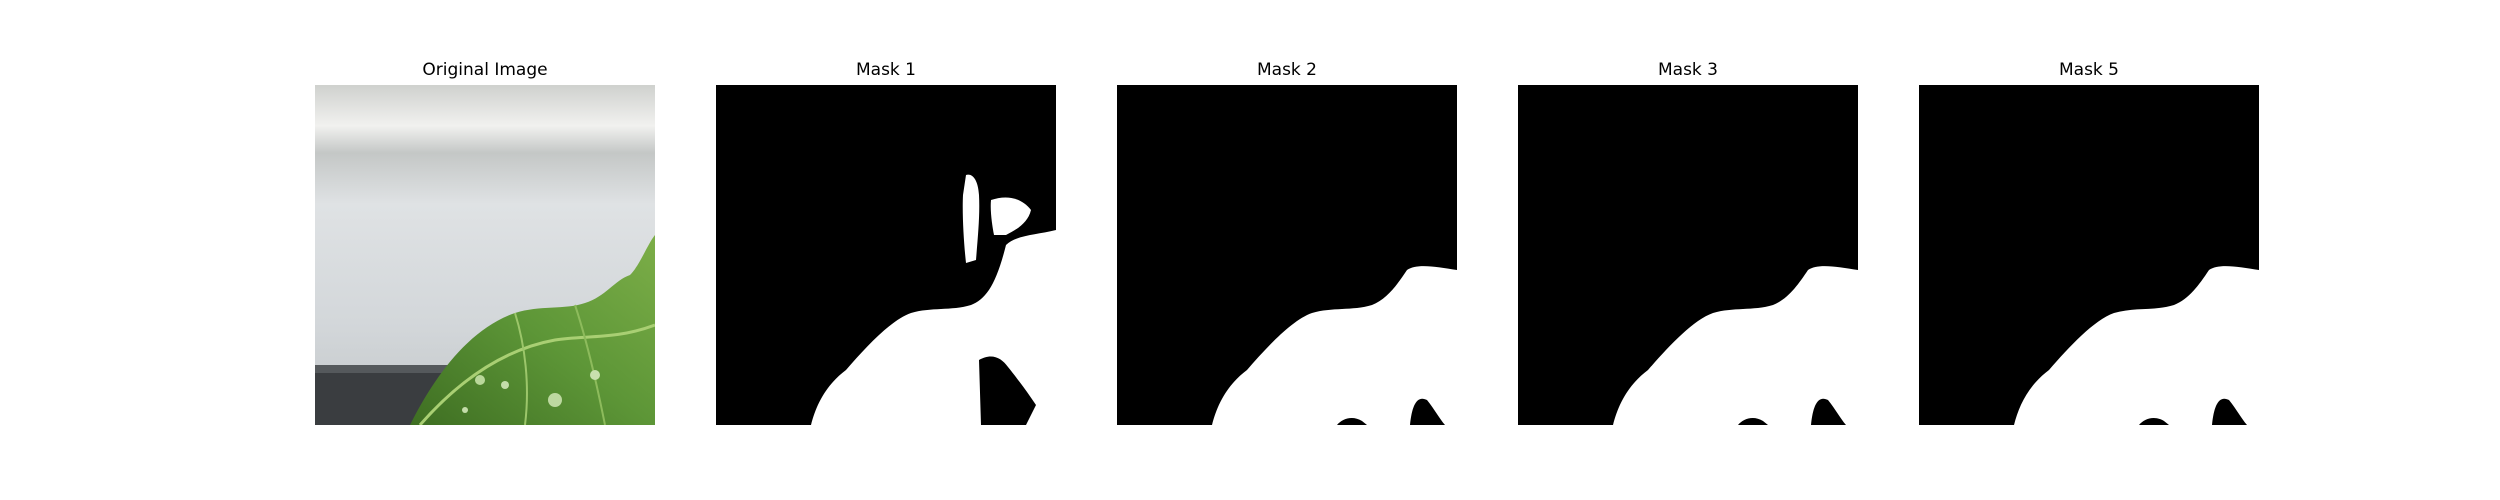 This screenshot has width=2500, height=500. I want to click on panel-title: Mask 2, so click(1286, 70).